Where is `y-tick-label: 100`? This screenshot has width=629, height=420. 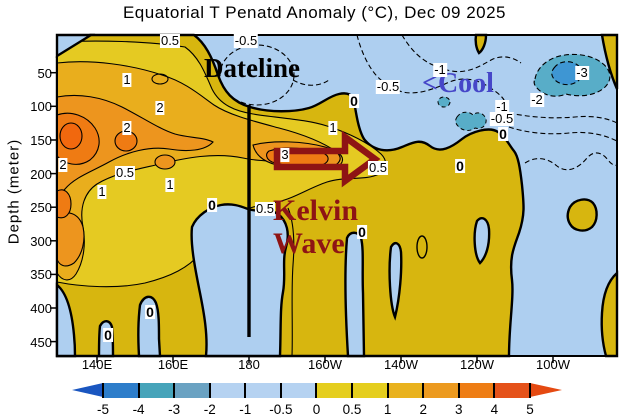 y-tick-label: 100 is located at coordinates (41, 107).